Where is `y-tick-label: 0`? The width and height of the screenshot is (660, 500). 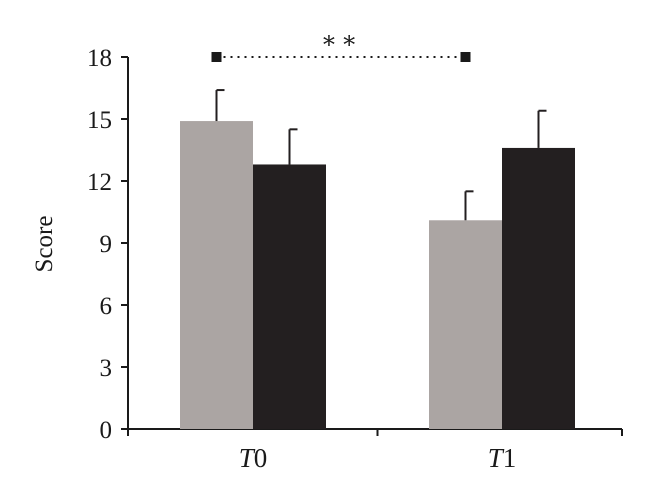 y-tick-label: 0 is located at coordinates (106, 430).